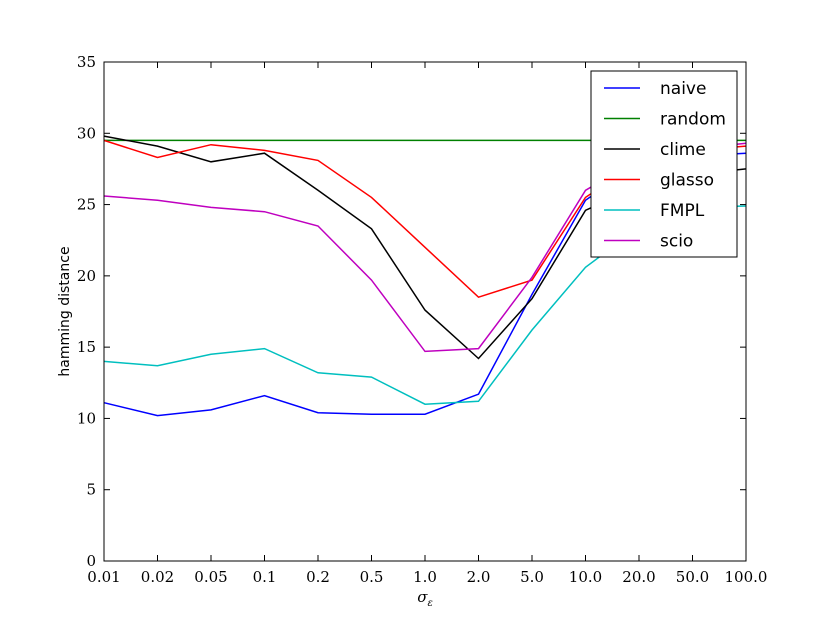 The width and height of the screenshot is (830, 623). I want to click on x-tick-label: 100.0, so click(746, 577).